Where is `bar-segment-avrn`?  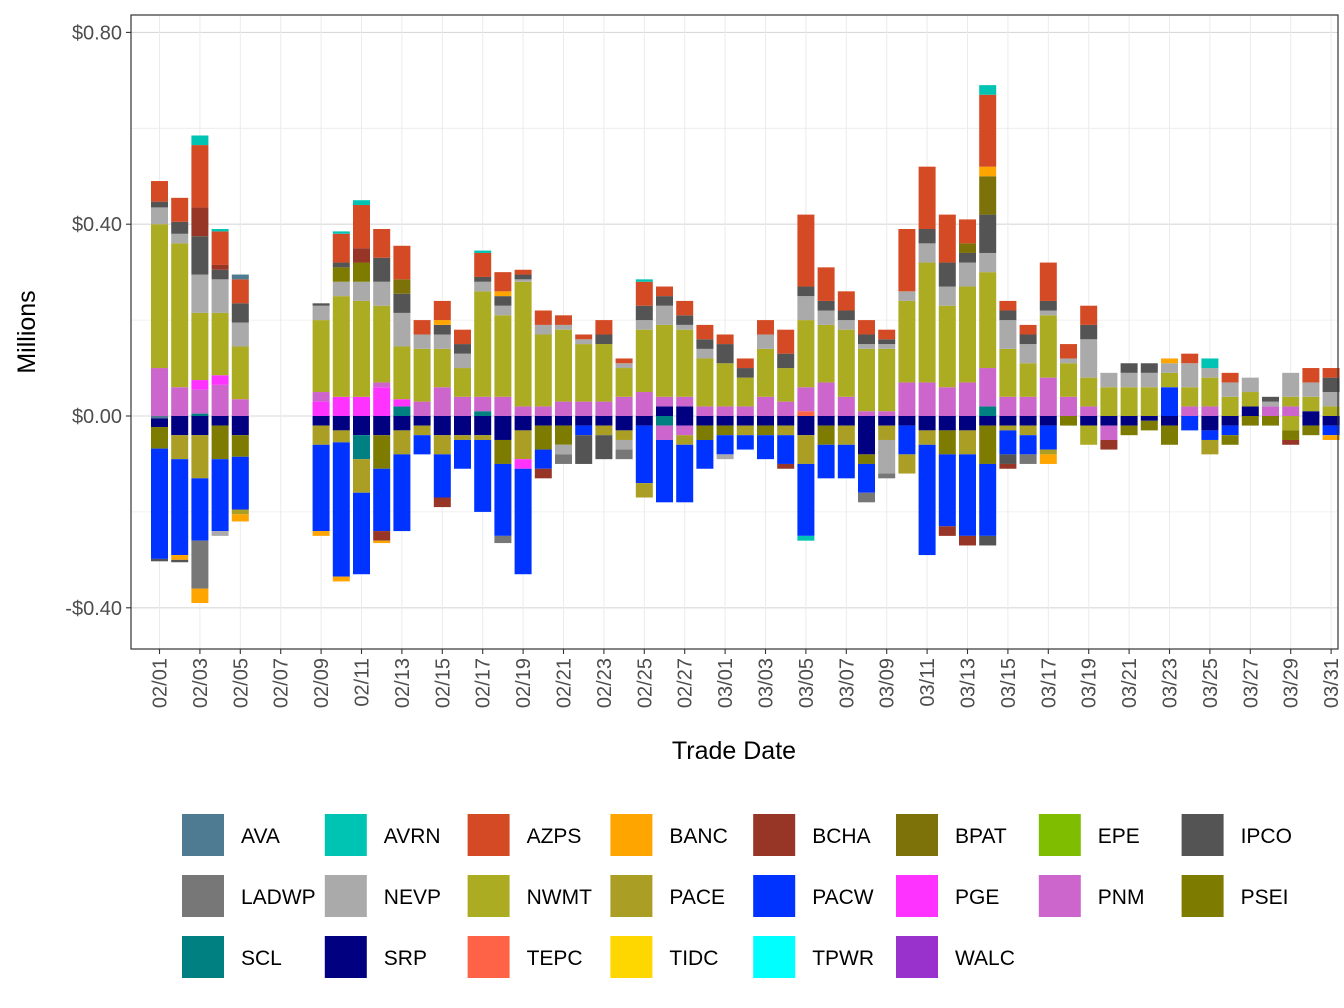
bar-segment-avrn is located at coordinates (806, 538).